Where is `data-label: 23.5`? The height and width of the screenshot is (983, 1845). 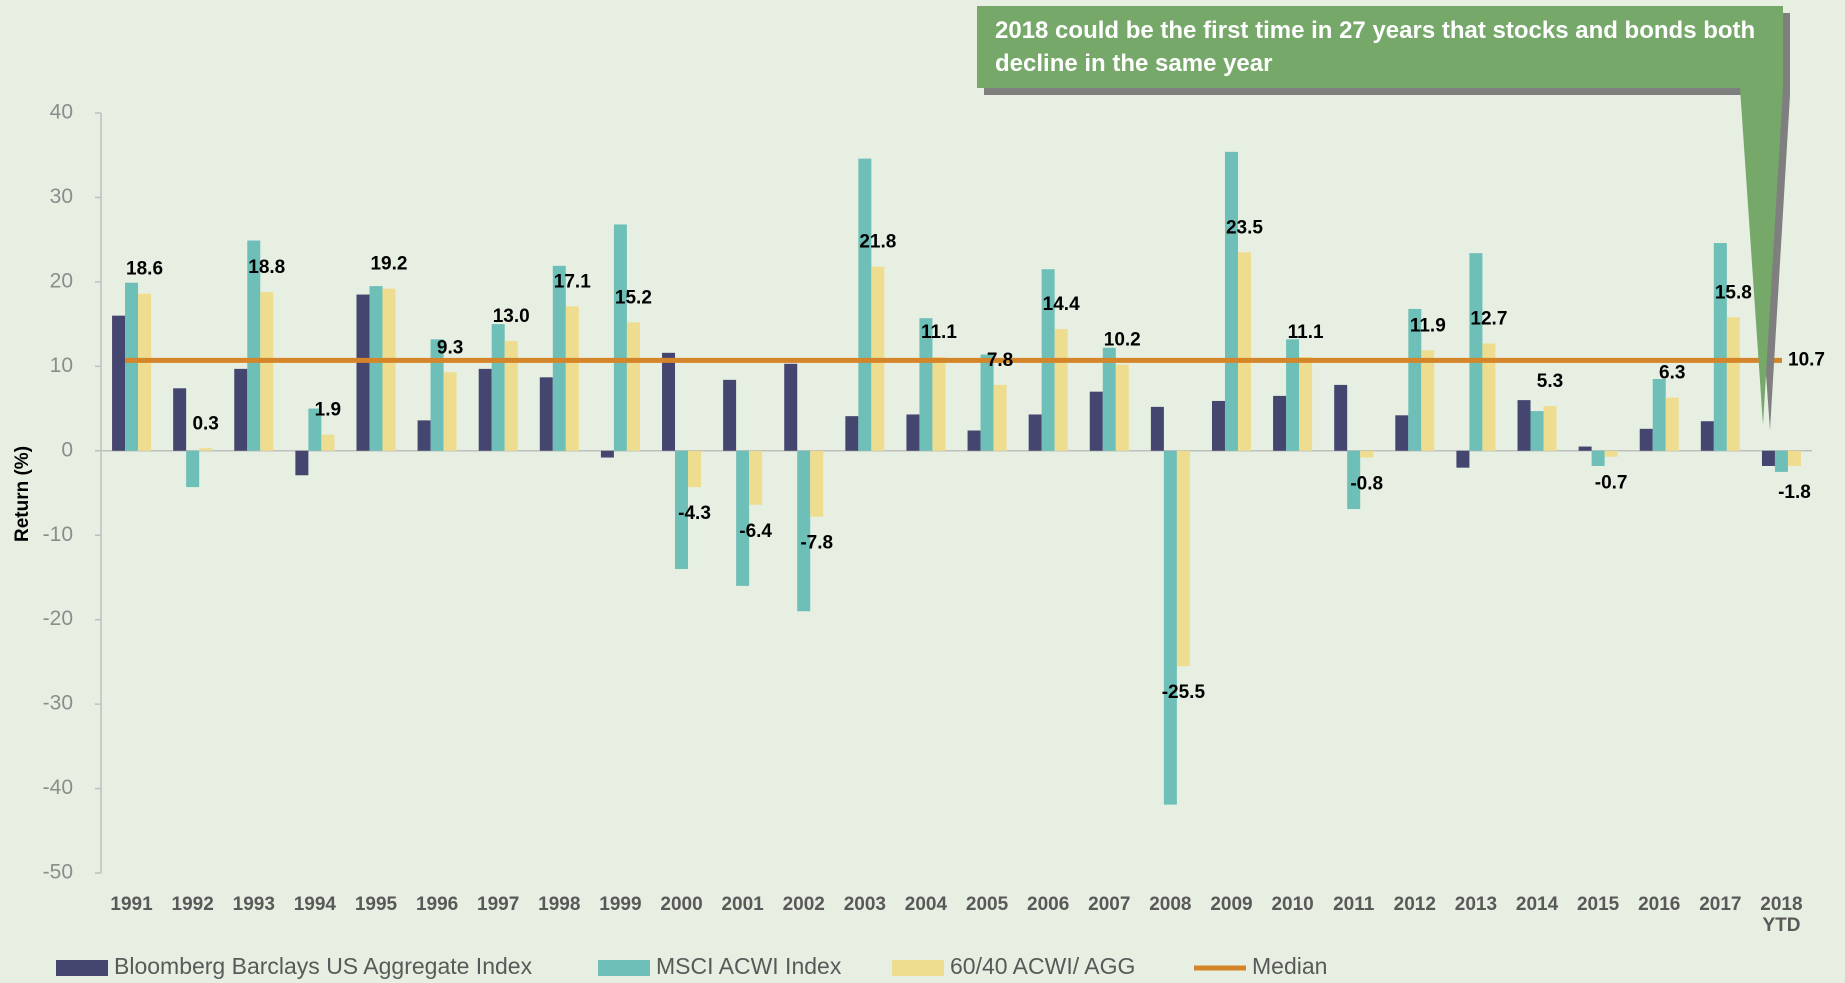
data-label: 23.5 is located at coordinates (1244, 227).